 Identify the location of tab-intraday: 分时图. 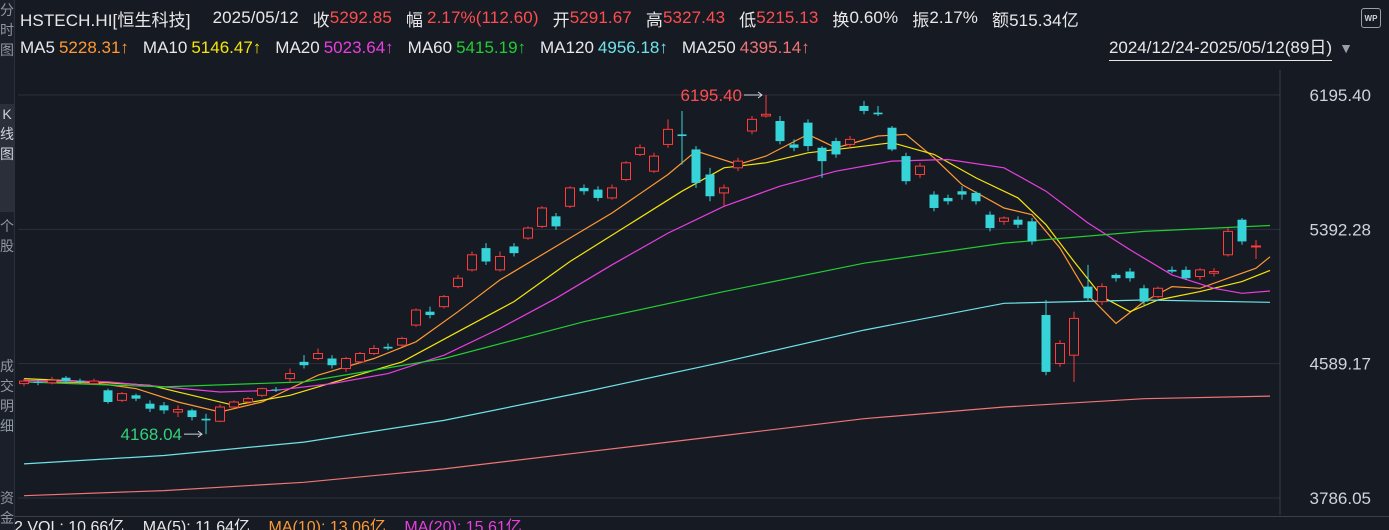
(7, 50).